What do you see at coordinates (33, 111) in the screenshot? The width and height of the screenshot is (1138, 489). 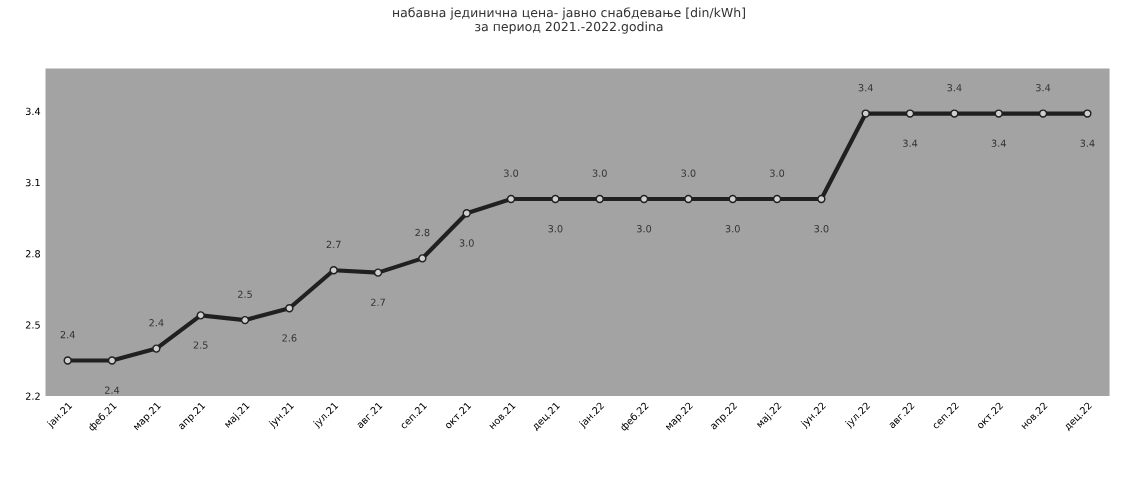 I see `y-tick-label: 3.4` at bounding box center [33, 111].